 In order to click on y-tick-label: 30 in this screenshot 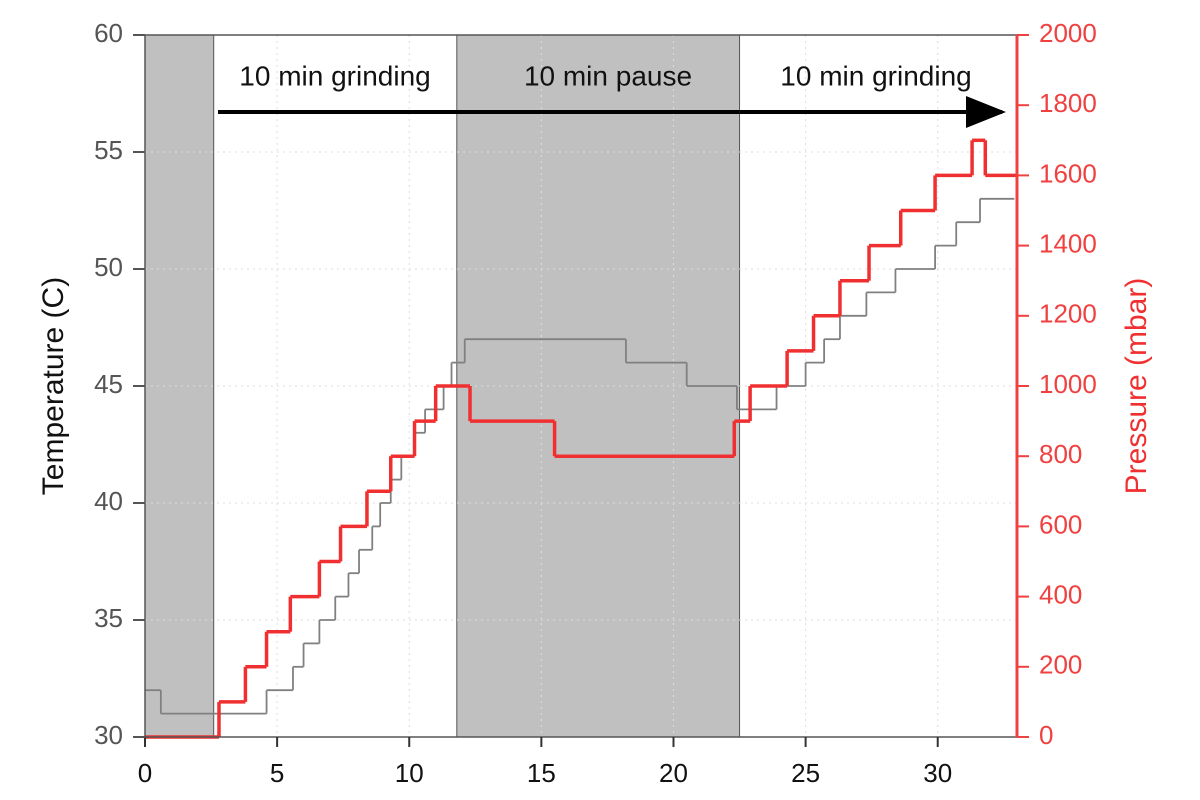, I will do `click(108, 735)`.